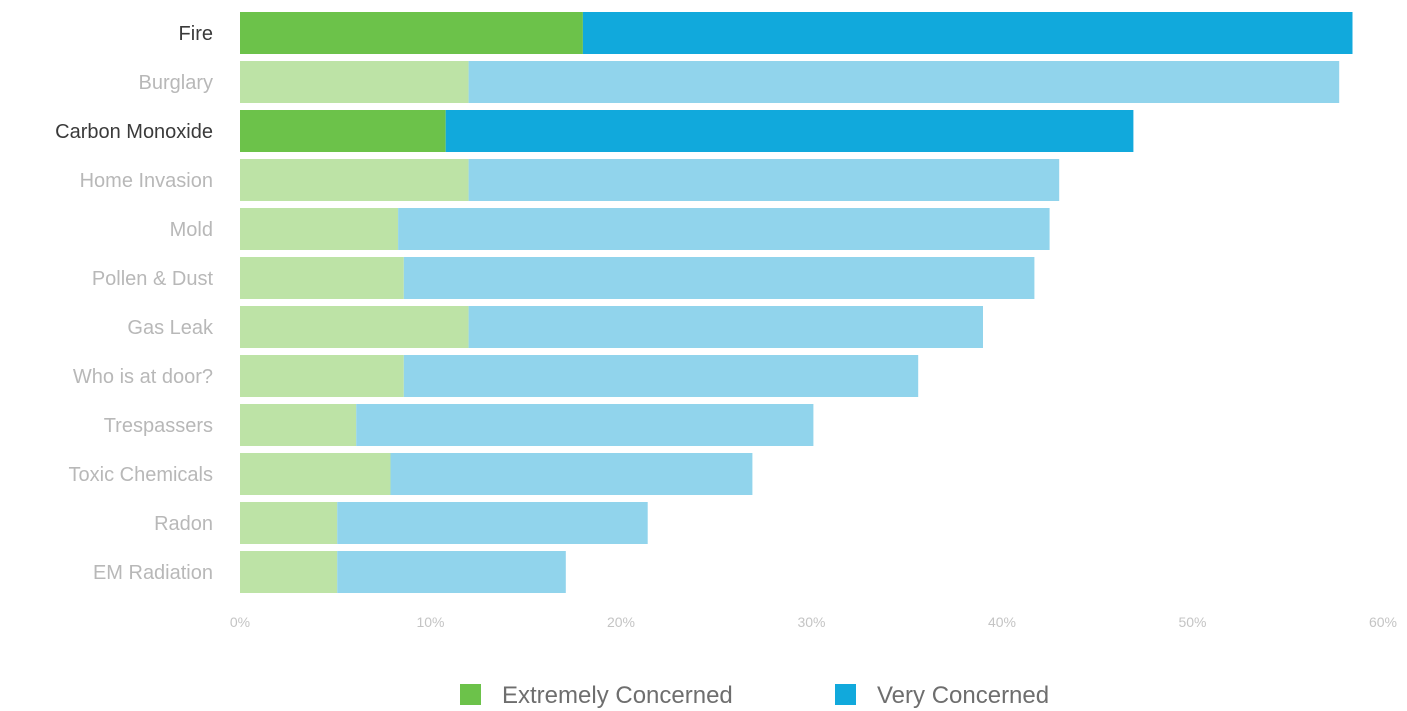 This screenshot has width=1407, height=711. I want to click on category-label: Radon, so click(183, 524).